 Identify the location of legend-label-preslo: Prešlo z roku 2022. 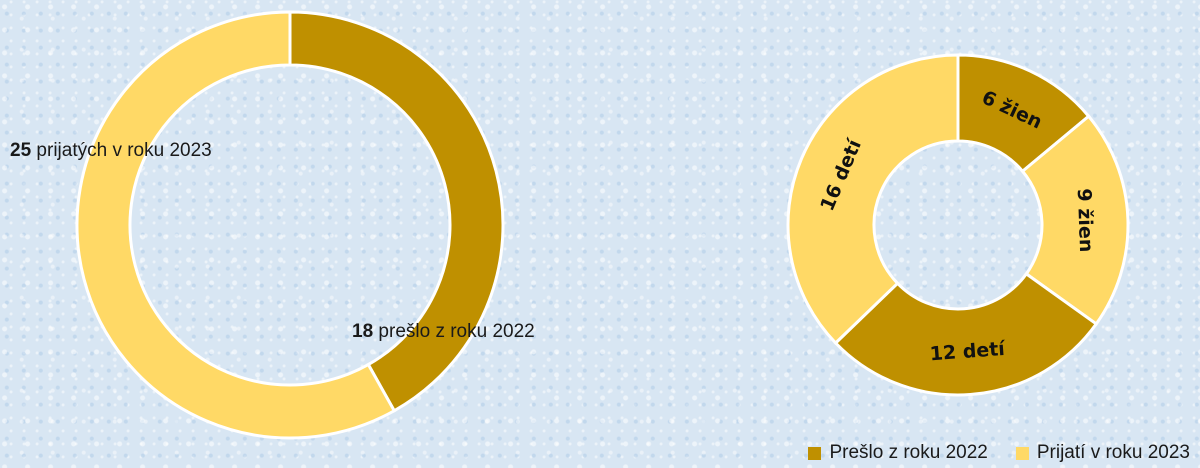
(908, 452).